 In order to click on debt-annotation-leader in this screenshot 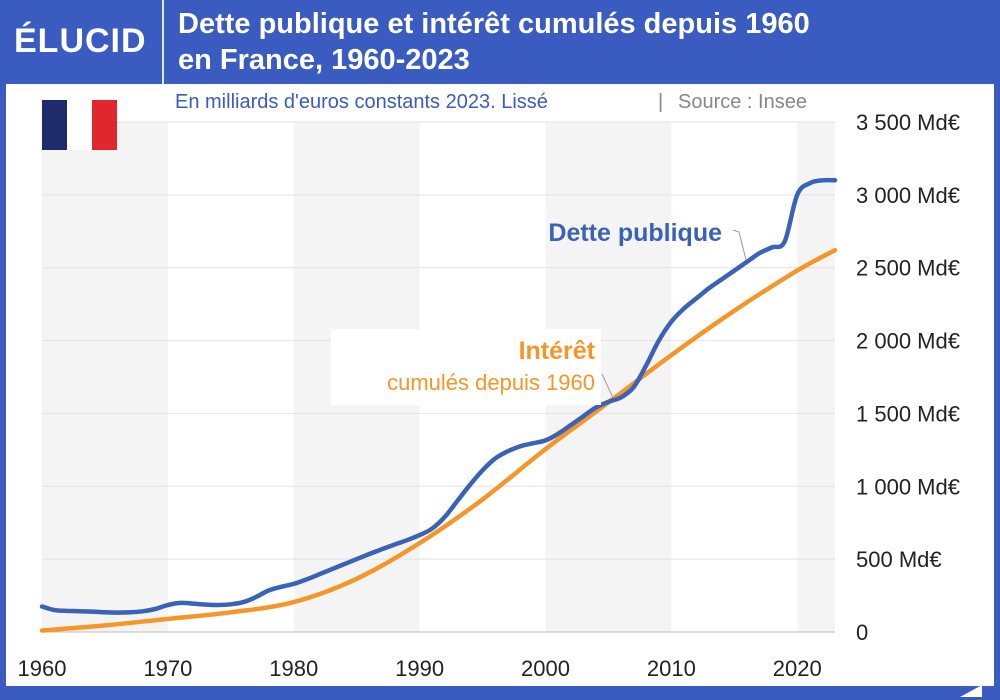, I will do `click(739, 245)`.